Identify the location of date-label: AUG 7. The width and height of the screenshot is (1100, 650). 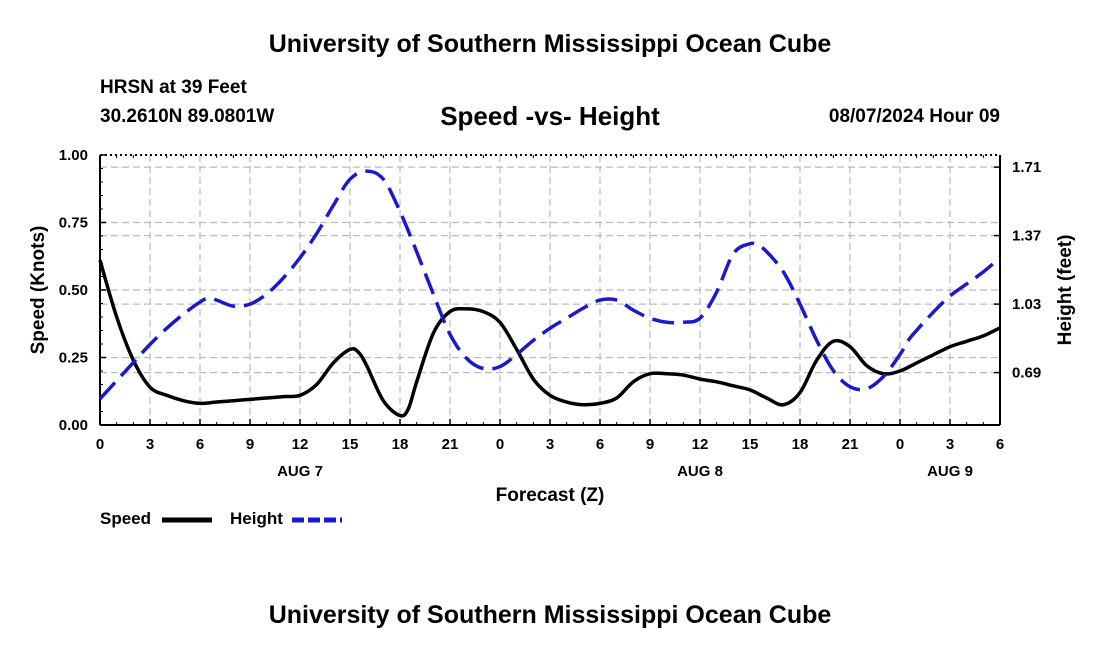
(300, 471).